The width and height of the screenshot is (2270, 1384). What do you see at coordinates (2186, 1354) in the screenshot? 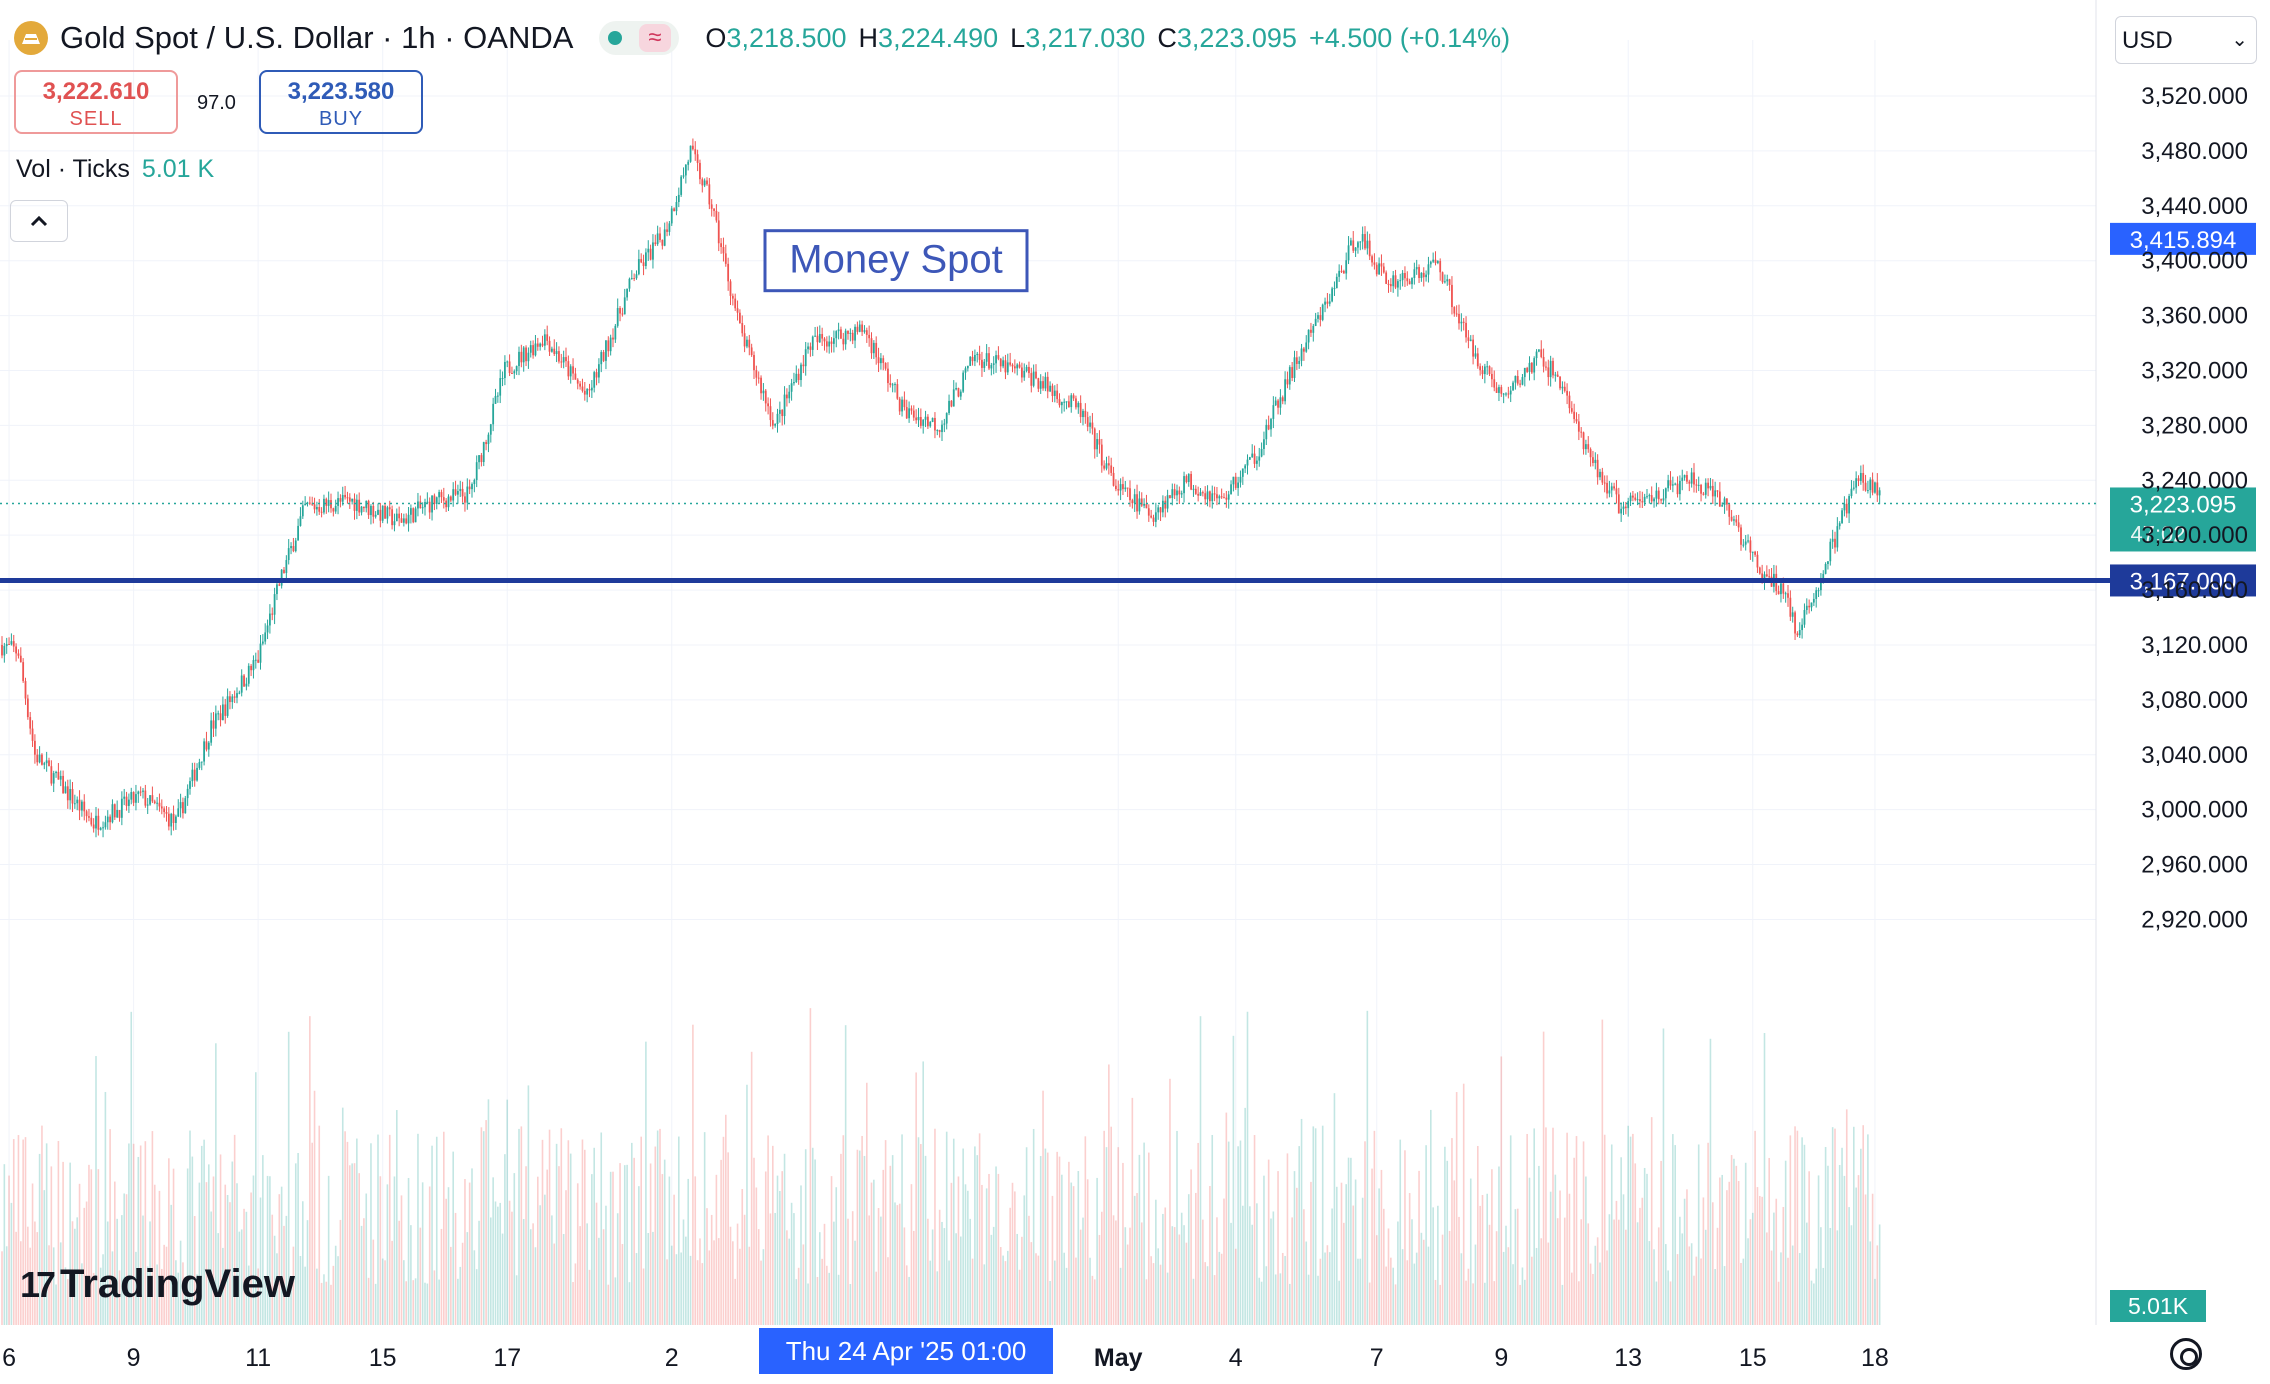
I see `settings-icon` at bounding box center [2186, 1354].